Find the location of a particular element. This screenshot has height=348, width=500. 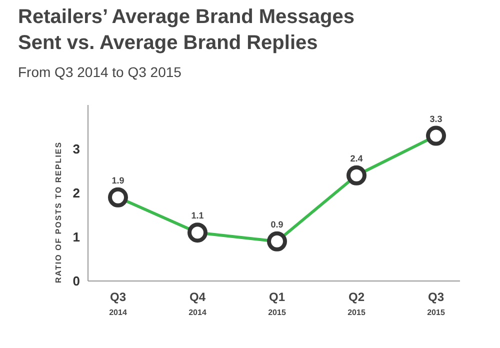

data-label: 1.1 is located at coordinates (197, 215).